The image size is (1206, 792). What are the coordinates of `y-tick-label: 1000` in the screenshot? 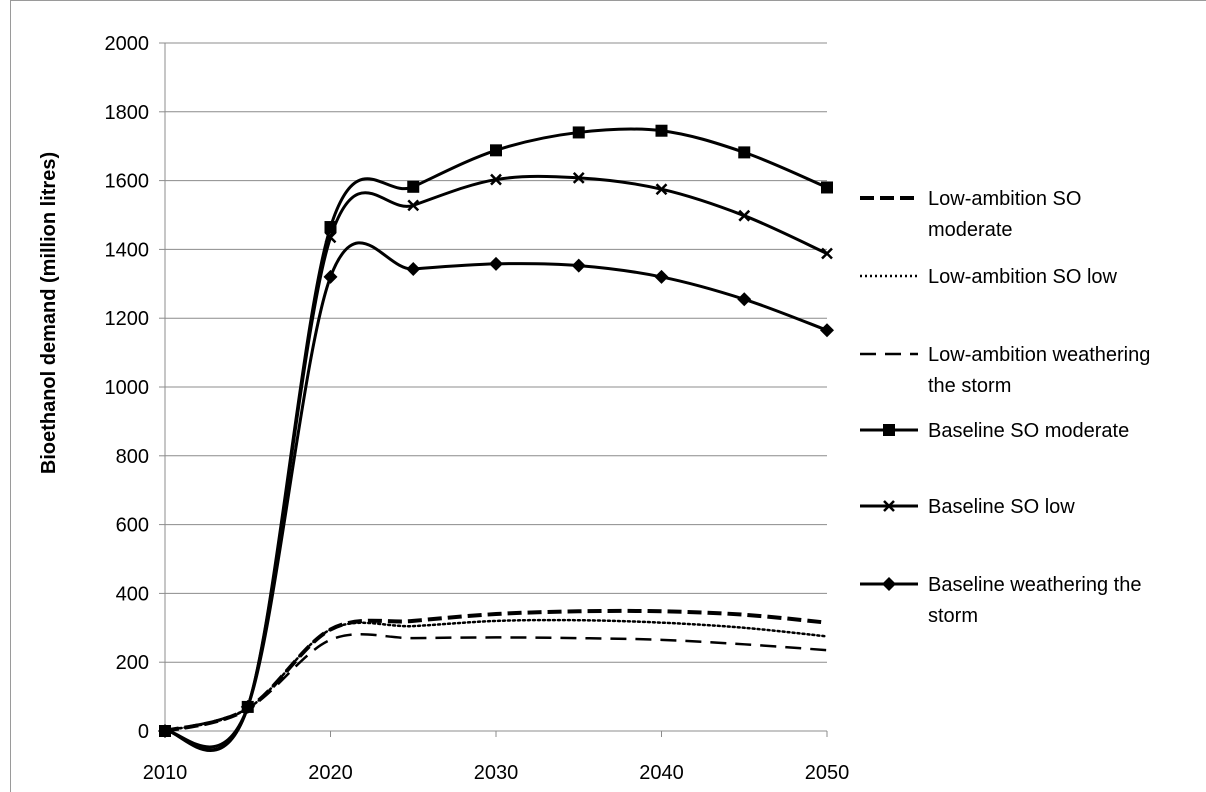 It's located at (127, 388).